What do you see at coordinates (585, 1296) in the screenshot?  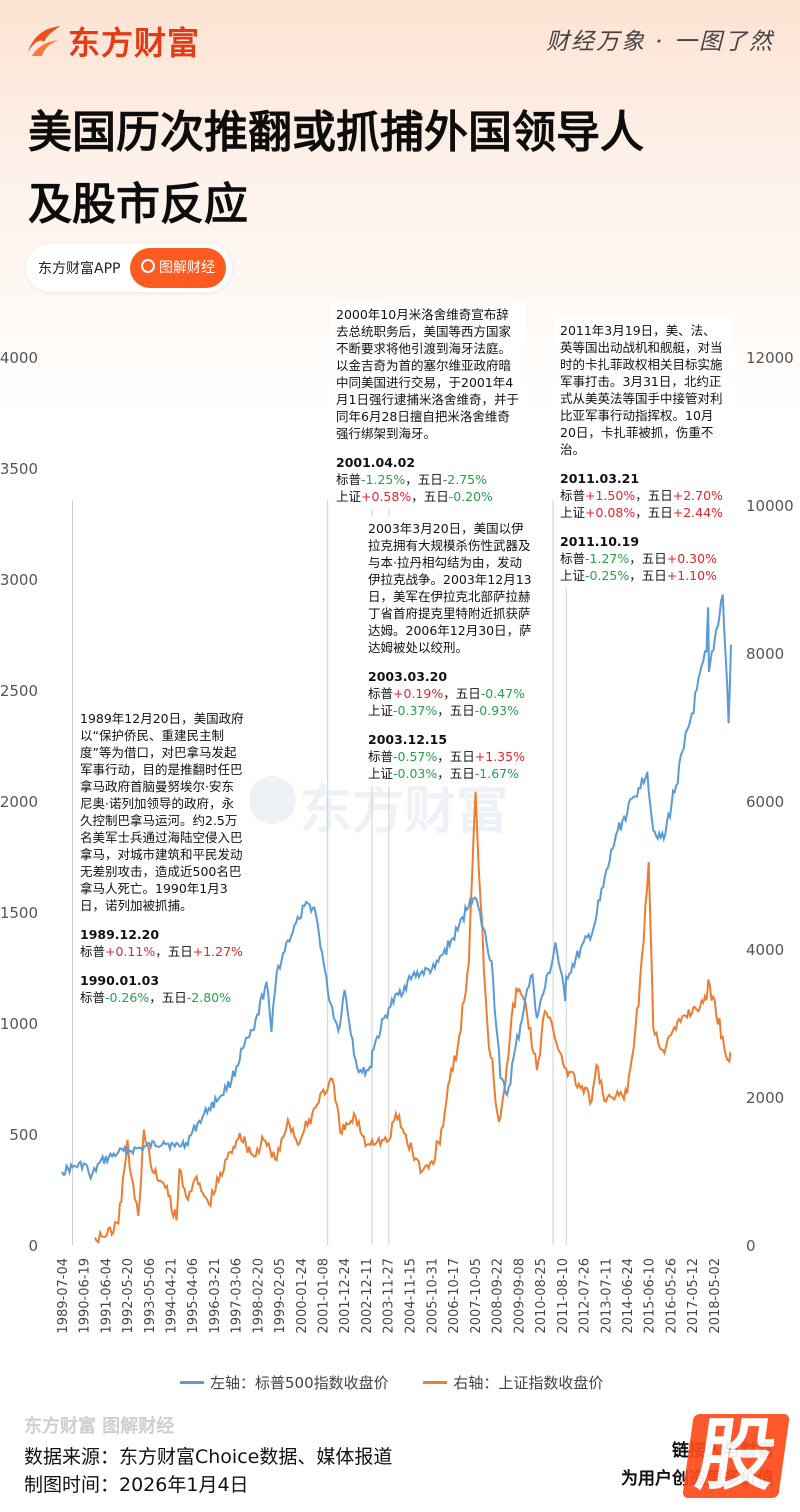 I see `x-tick-label: 2012-07-26` at bounding box center [585, 1296].